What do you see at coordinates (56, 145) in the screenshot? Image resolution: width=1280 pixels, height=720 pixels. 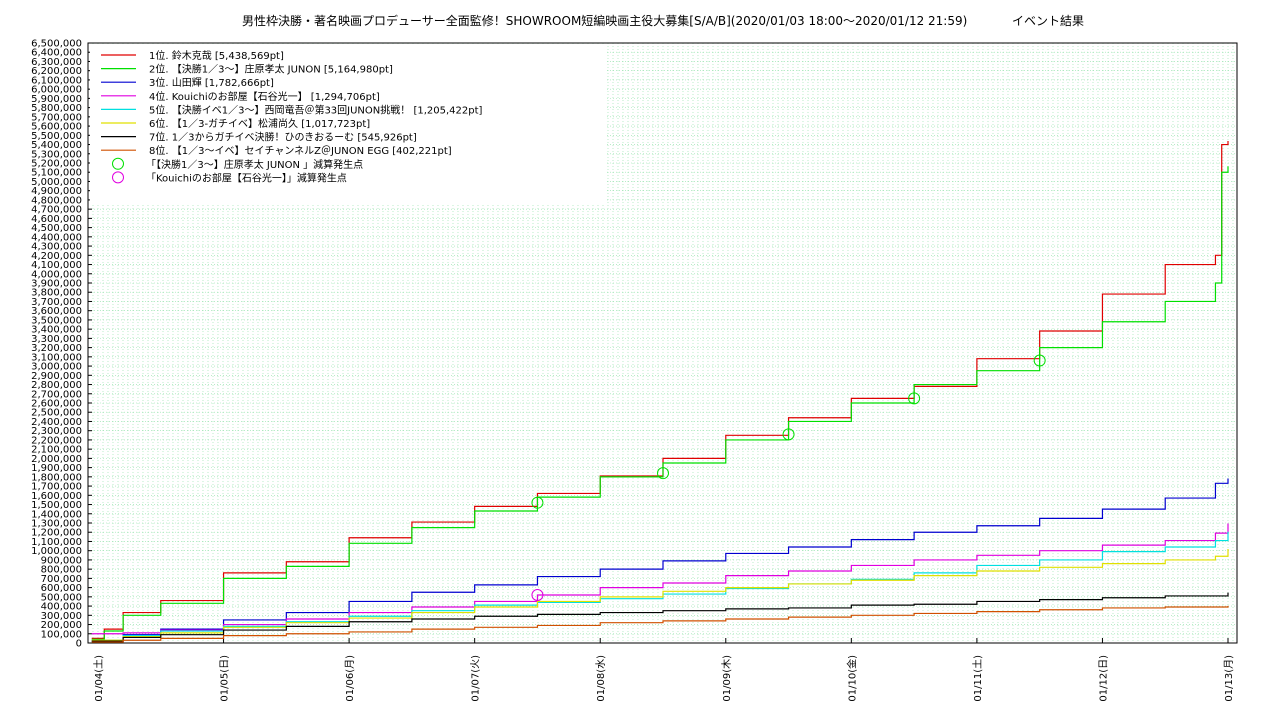 I see `y-tick-label: 5,400,000` at bounding box center [56, 145].